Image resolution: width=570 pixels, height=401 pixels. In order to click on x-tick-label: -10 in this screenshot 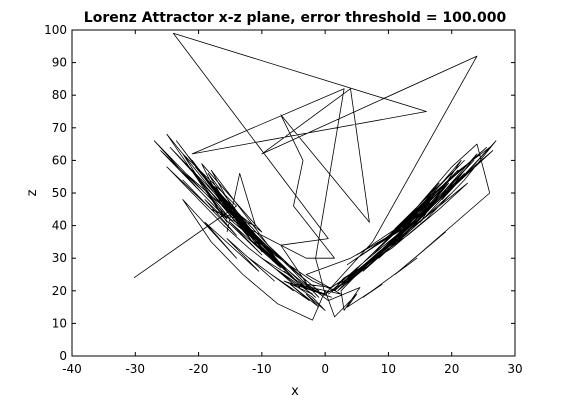, I will do `click(262, 369)`.